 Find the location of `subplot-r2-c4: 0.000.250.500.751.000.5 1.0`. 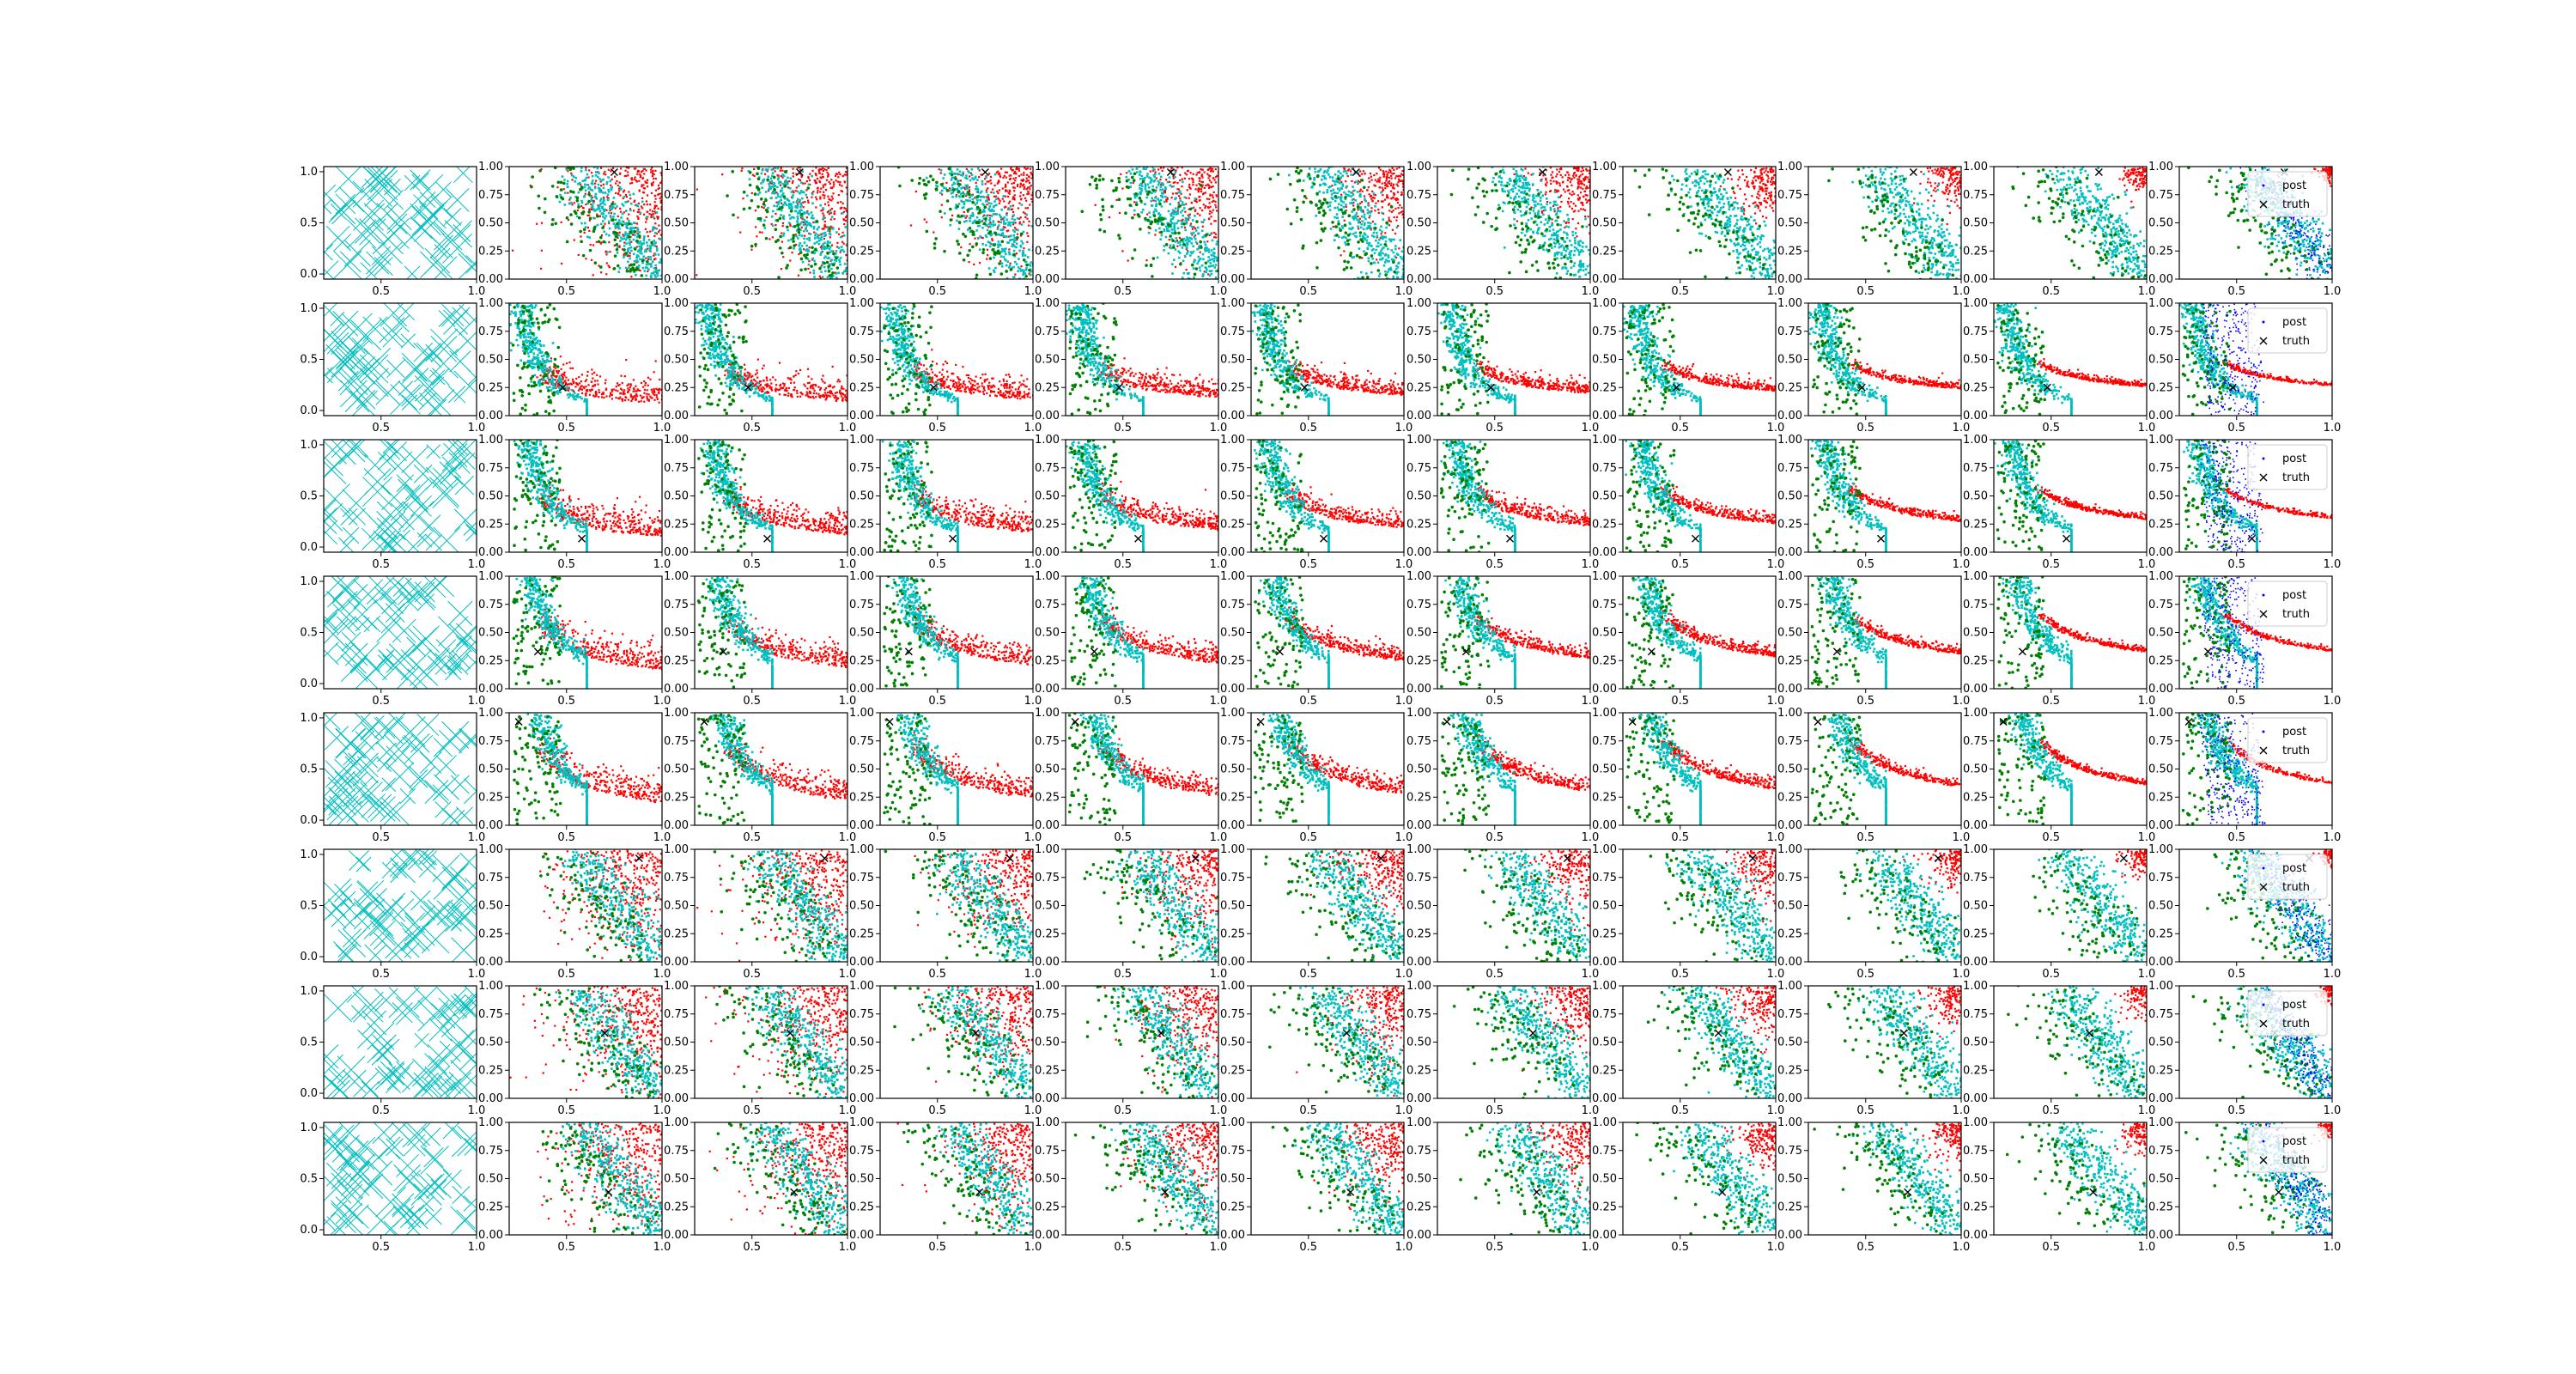

subplot-r2-c4: 0.000.250.500.751.000.5 1.0 is located at coordinates (955, 366).